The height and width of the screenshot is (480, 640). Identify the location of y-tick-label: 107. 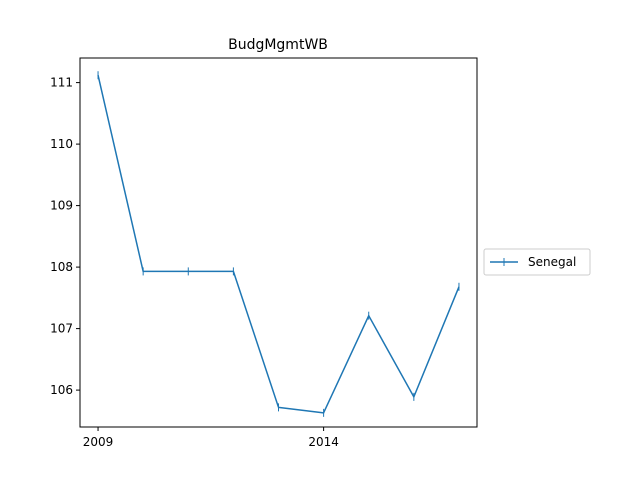
(61, 329).